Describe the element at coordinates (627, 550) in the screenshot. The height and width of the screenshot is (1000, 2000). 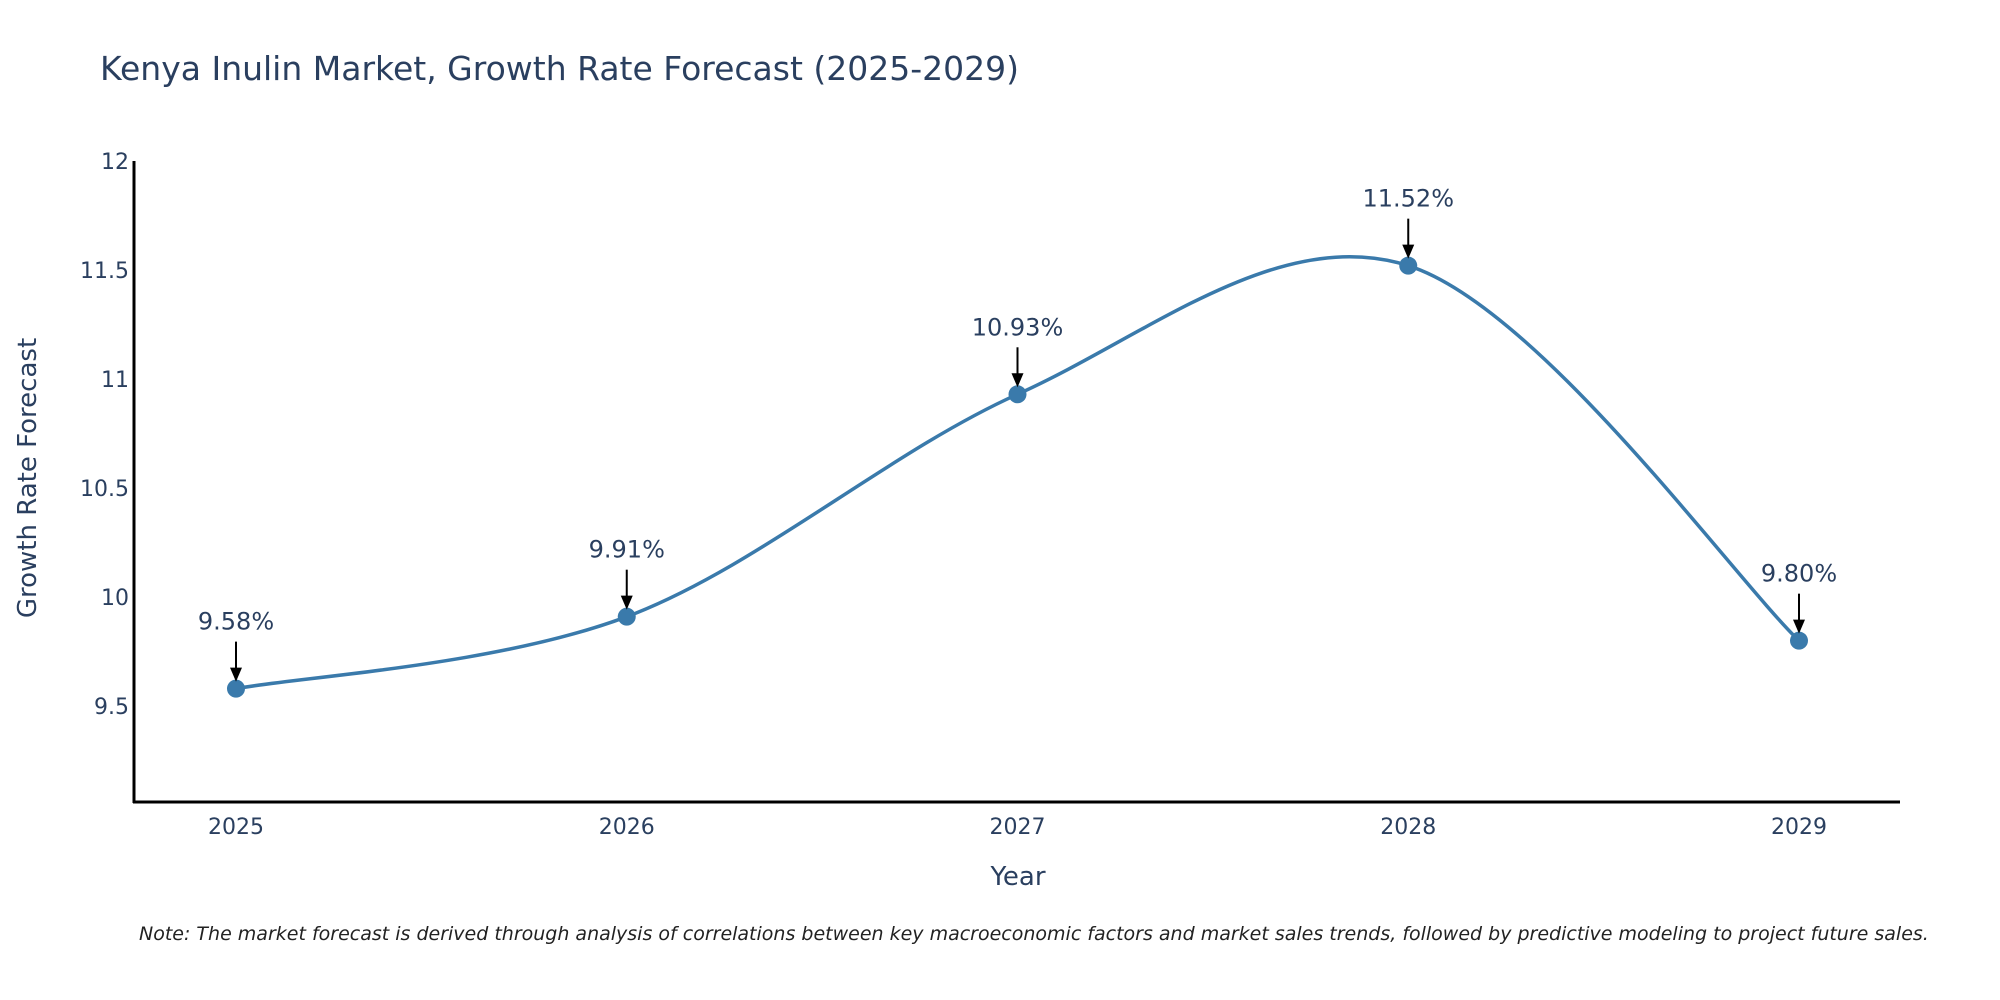
I see `data-label: 9.91%` at that location.